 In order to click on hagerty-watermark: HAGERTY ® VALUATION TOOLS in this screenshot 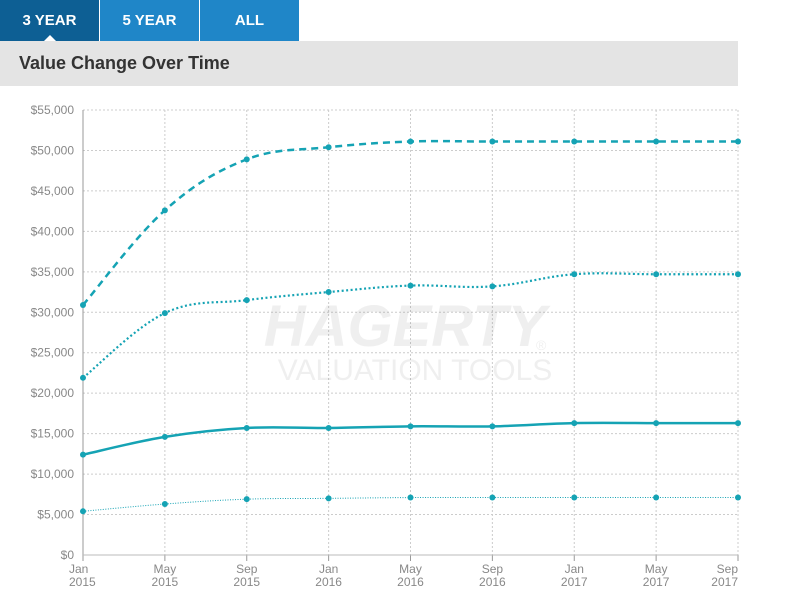, I will do `click(408, 340)`.